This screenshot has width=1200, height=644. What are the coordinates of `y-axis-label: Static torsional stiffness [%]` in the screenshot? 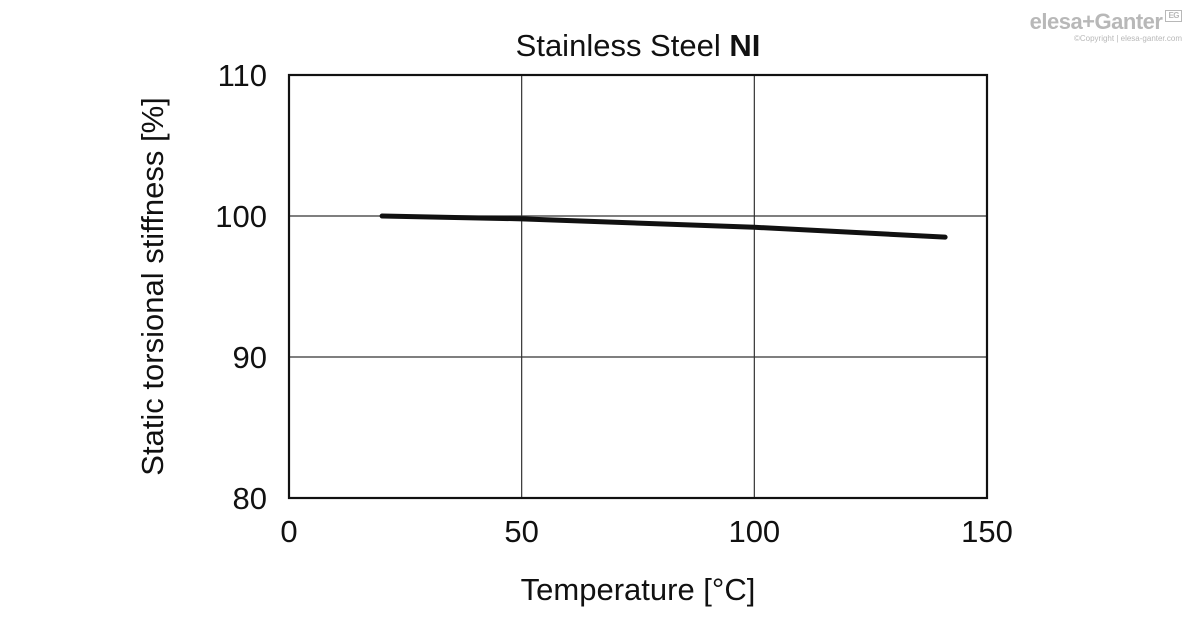 It's located at (152, 286).